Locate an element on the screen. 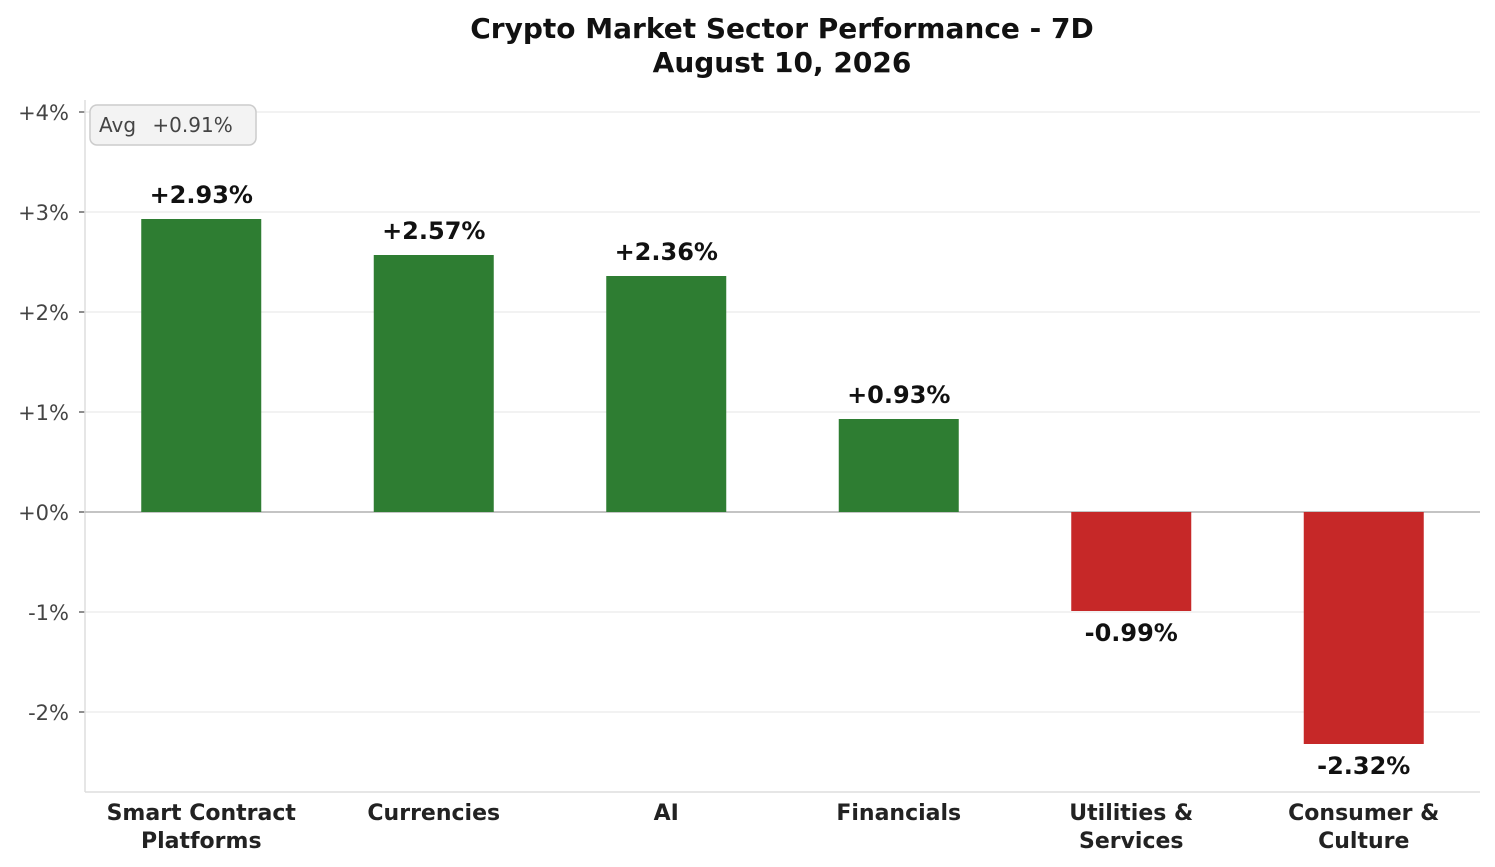 Image resolution: width=1495 pixels, height=867 pixels. avg-annotation: Avg +0.91% is located at coordinates (173, 125).